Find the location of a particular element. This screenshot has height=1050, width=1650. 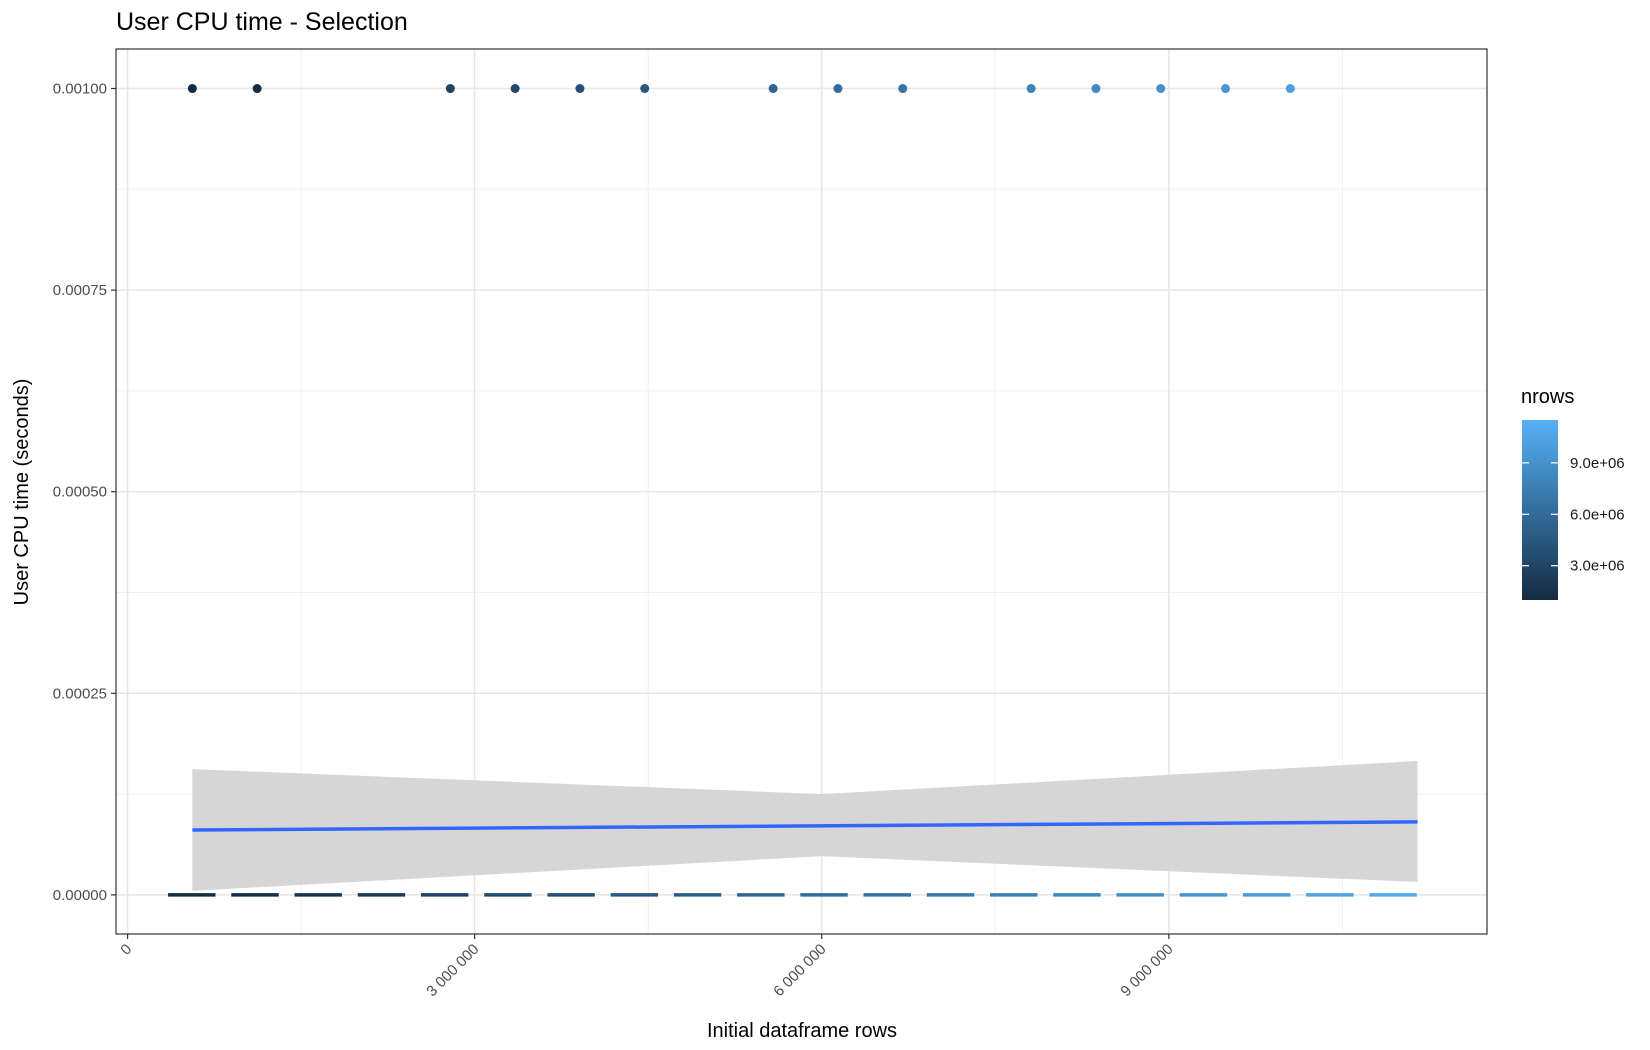

x-tick-label: 9 000 000 is located at coordinates (1146, 970).